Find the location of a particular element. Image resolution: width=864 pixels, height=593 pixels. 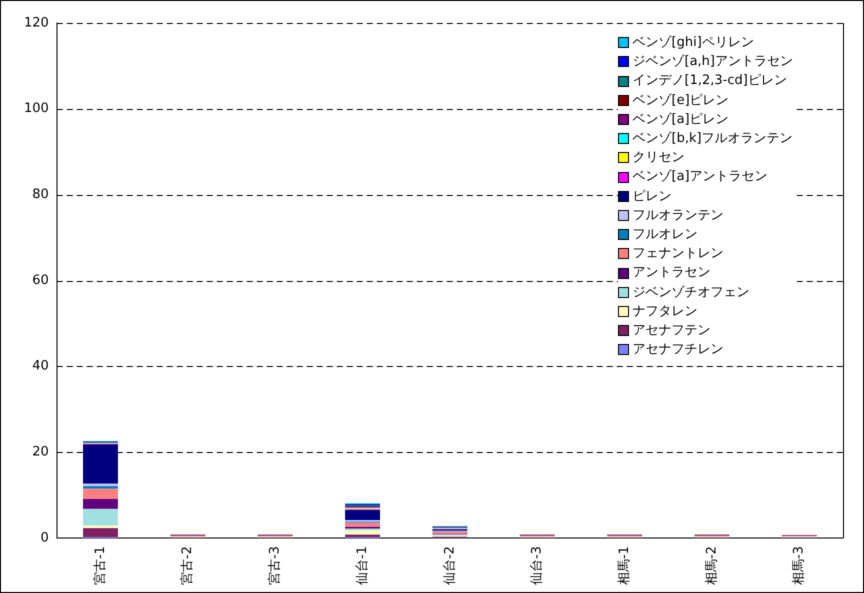

legend-label: フェナントレン is located at coordinates (678, 254).